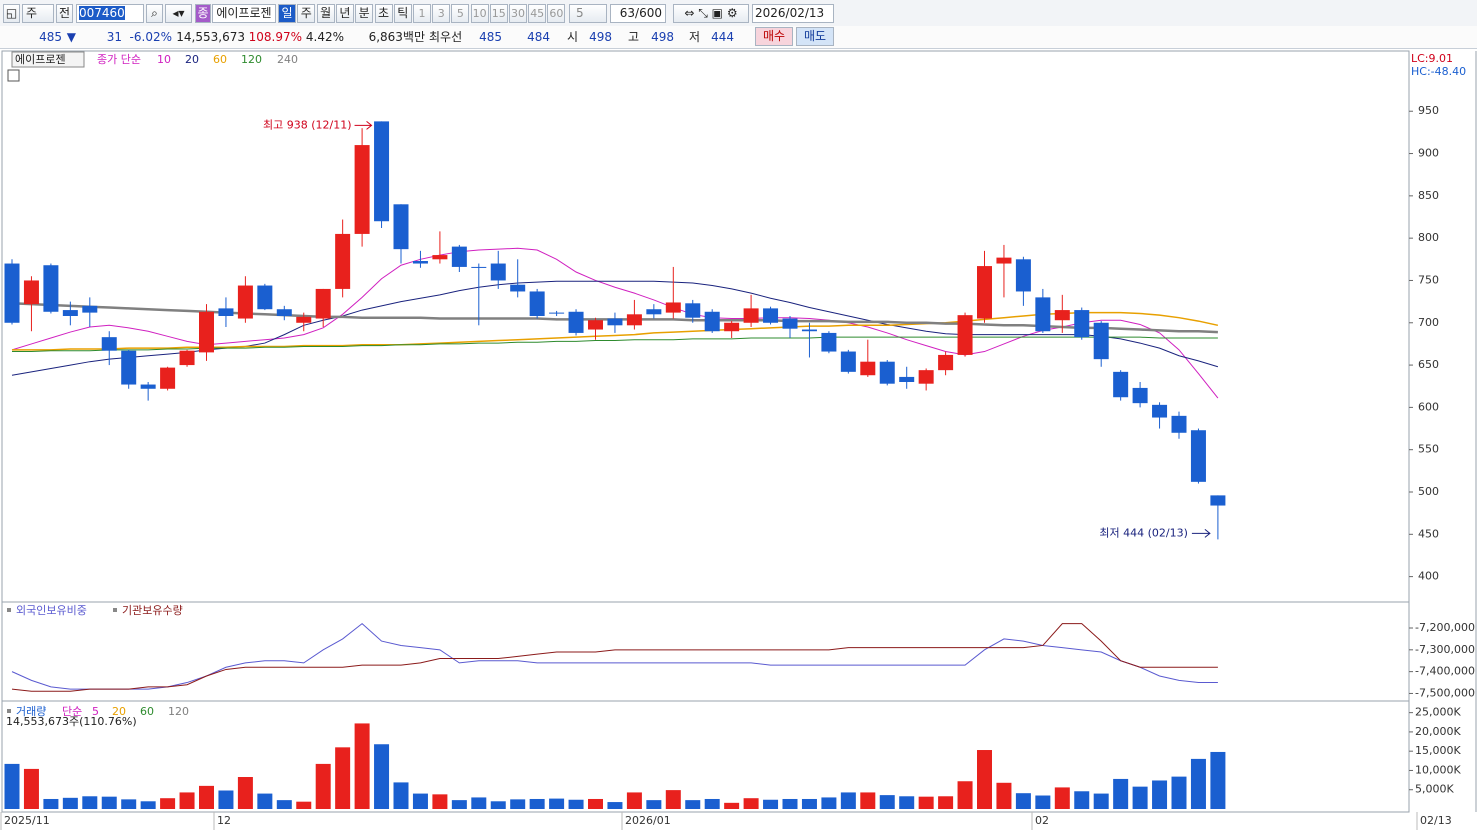 The width and height of the screenshot is (1477, 832). Describe the element at coordinates (498, 13) in the screenshot. I see `minute-button: 15` at that location.